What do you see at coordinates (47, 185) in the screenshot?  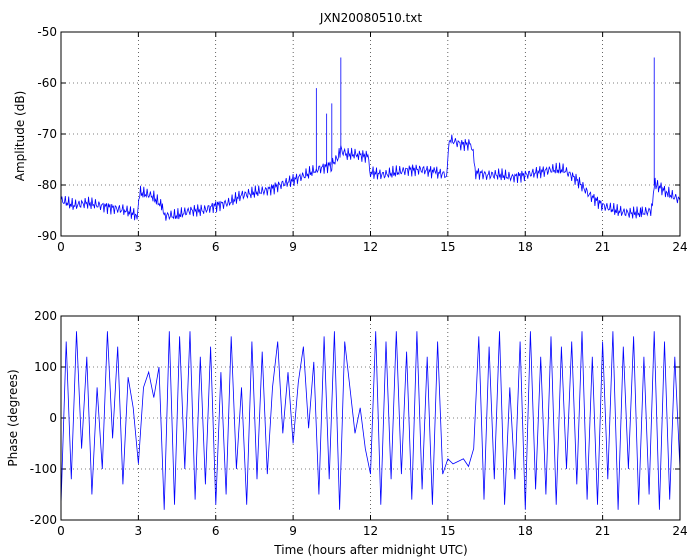 I see `y-tick-label: -80` at bounding box center [47, 185].